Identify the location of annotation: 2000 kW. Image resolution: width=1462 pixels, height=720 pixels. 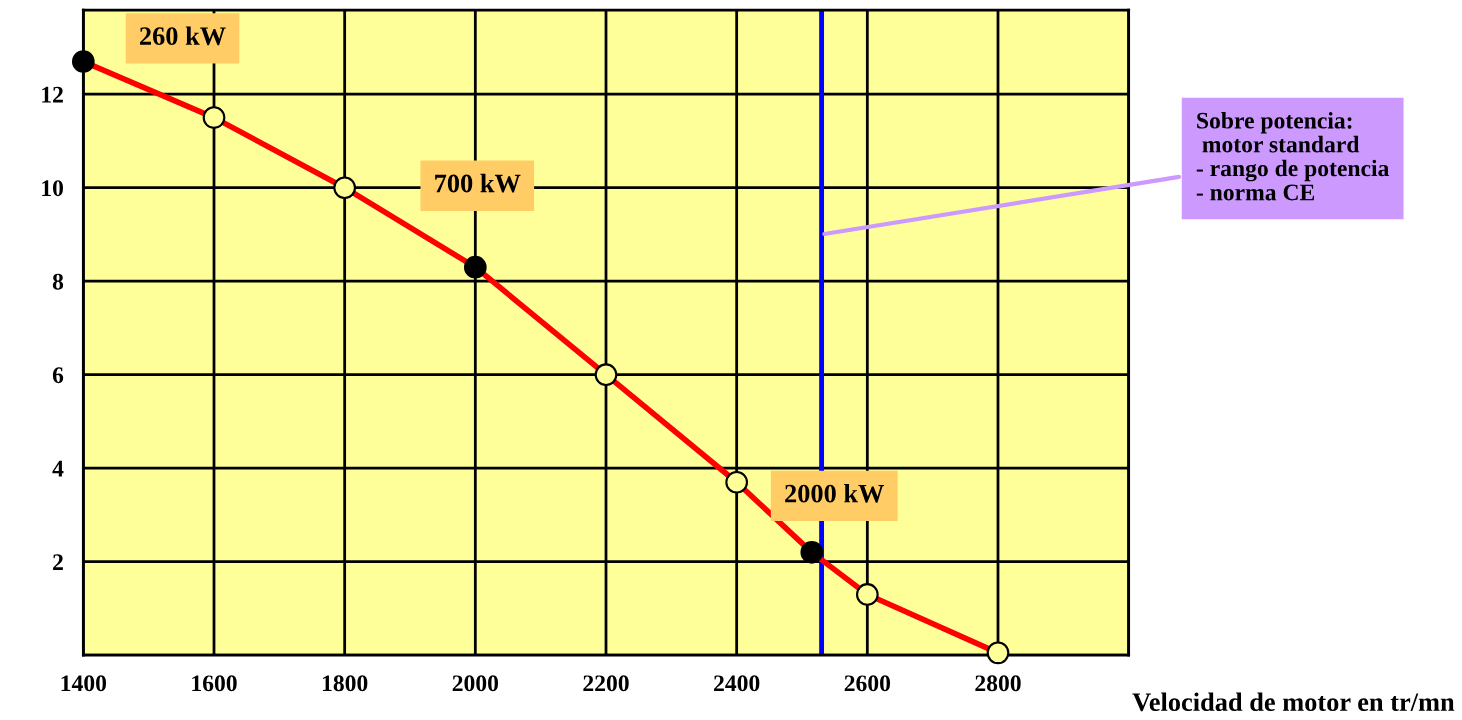
(835, 493).